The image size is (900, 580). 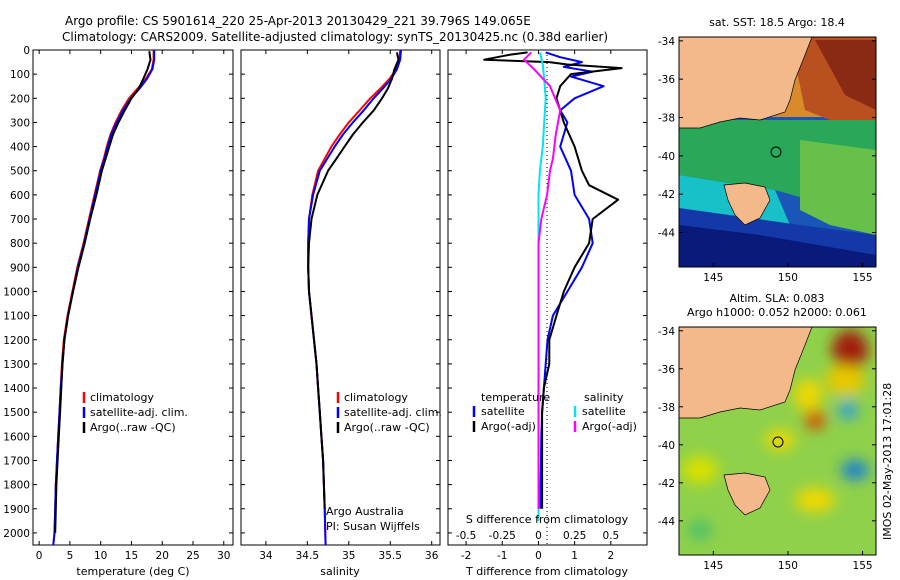 I want to click on footer-timestamp: IMOS 02-May-2013 17:01:28, so click(x=887, y=461).